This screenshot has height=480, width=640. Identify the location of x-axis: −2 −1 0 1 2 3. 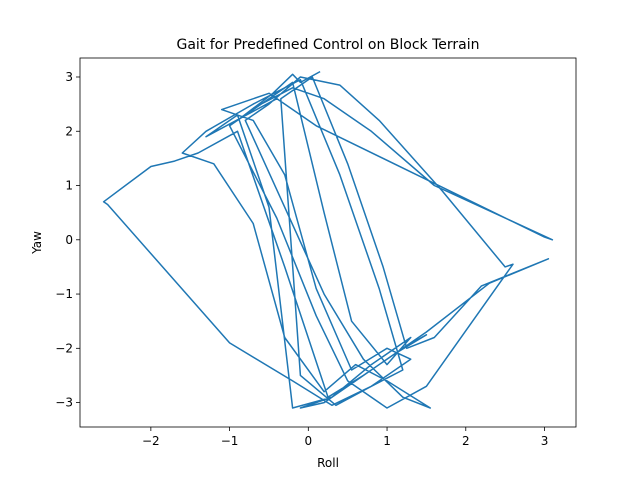
(345, 437).